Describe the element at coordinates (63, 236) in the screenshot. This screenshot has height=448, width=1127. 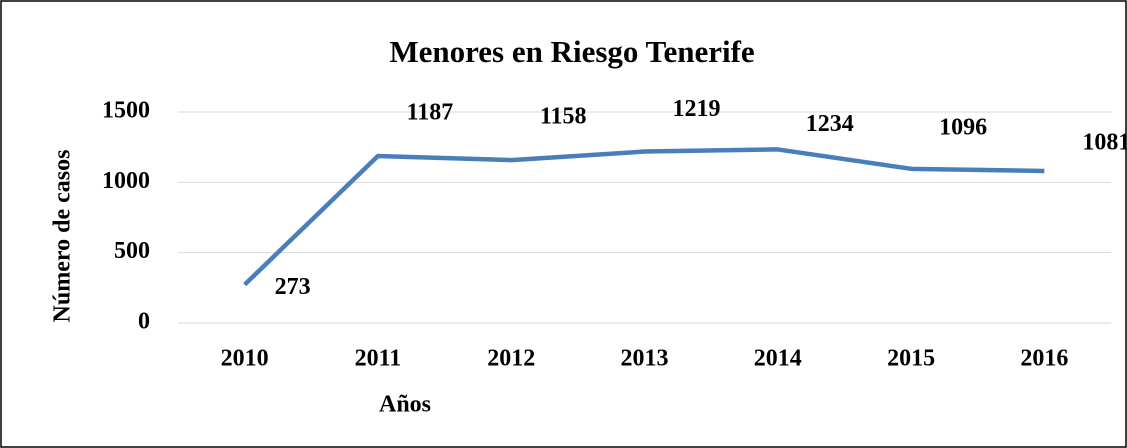
I see `y-axis-label: Número de casos` at that location.